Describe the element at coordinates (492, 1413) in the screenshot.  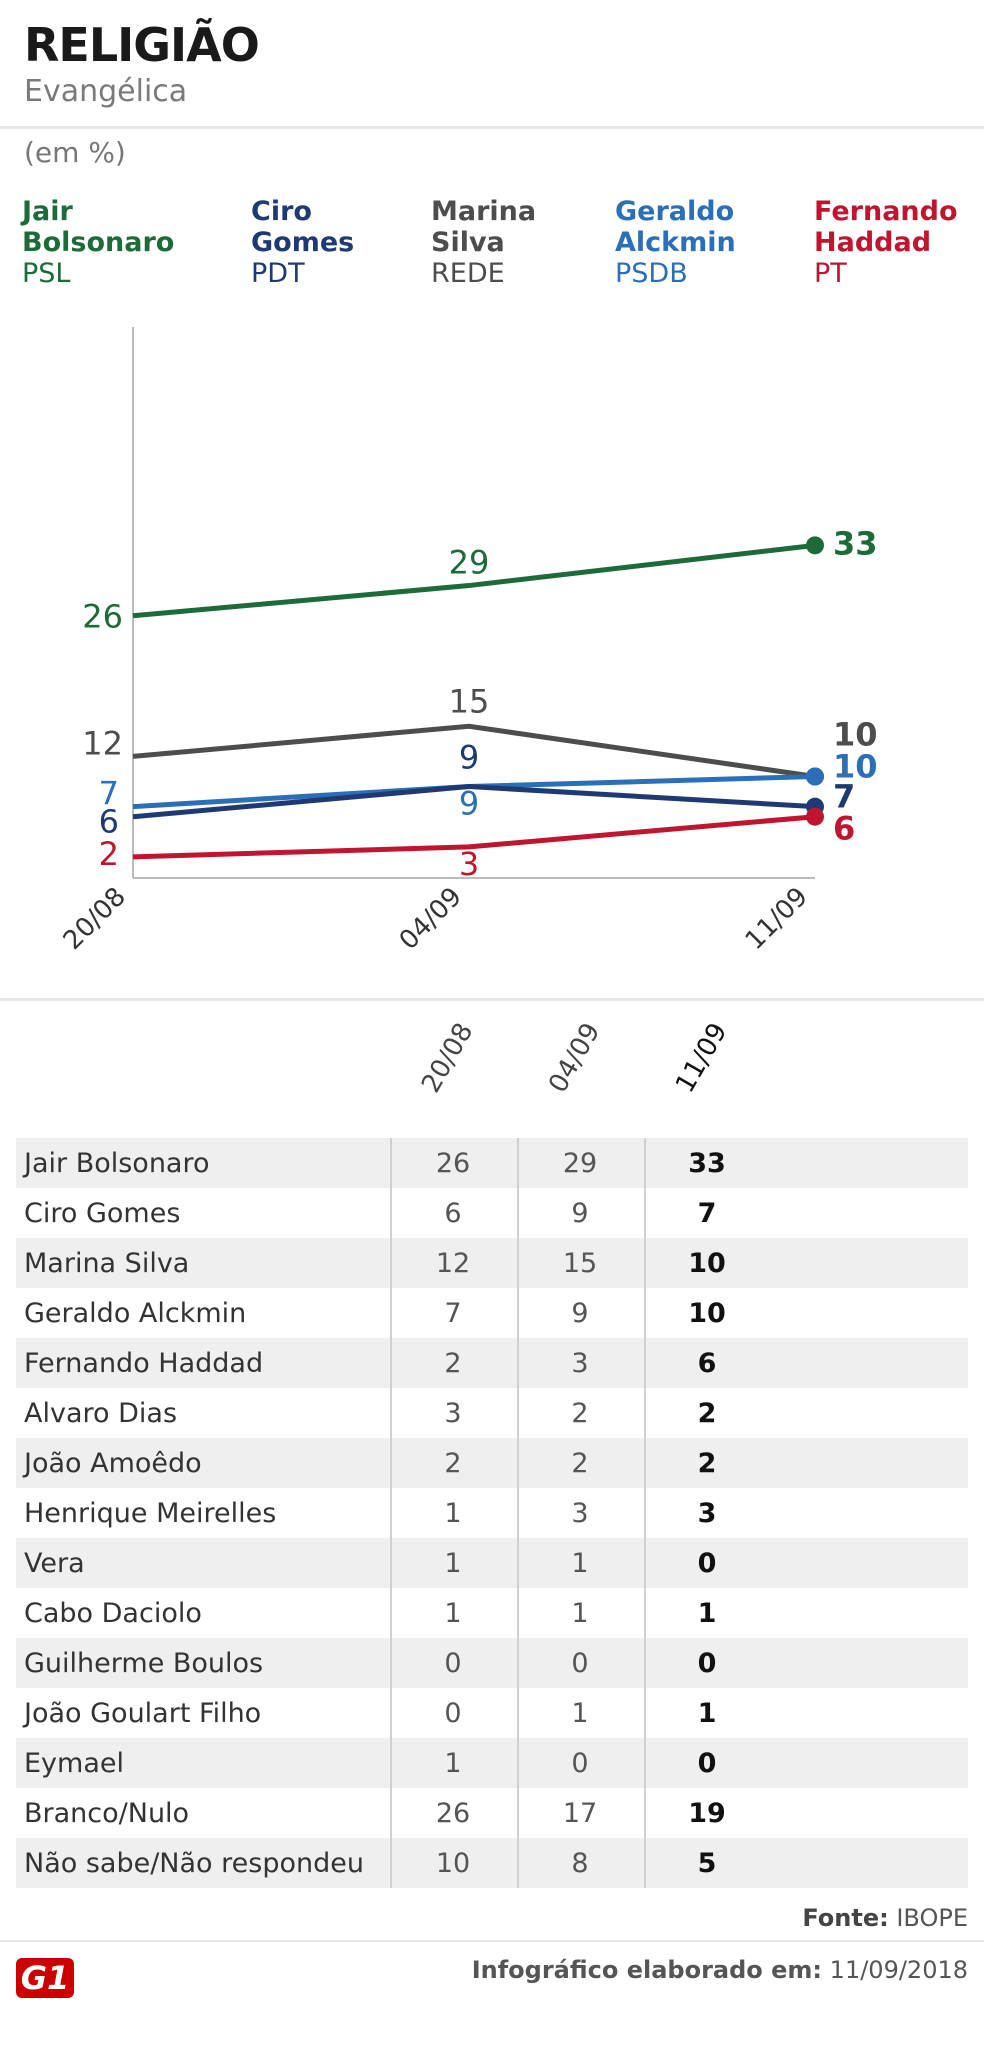
I see `table-row: Alvaro Dias 3 2 2` at that location.